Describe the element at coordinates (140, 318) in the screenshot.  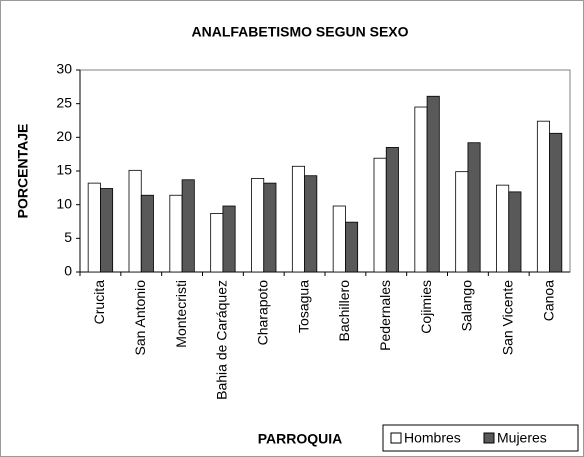
I see `x-tick-label: San Antonio` at that location.